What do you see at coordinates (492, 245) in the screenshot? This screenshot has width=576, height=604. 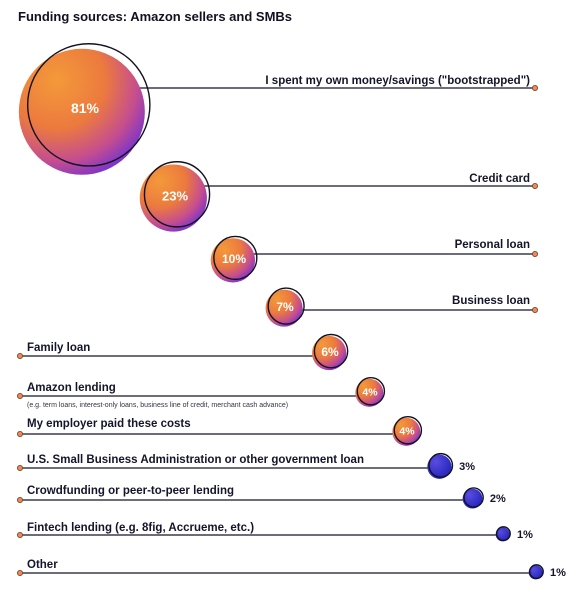 I see `category-label: Personal loan` at bounding box center [492, 245].